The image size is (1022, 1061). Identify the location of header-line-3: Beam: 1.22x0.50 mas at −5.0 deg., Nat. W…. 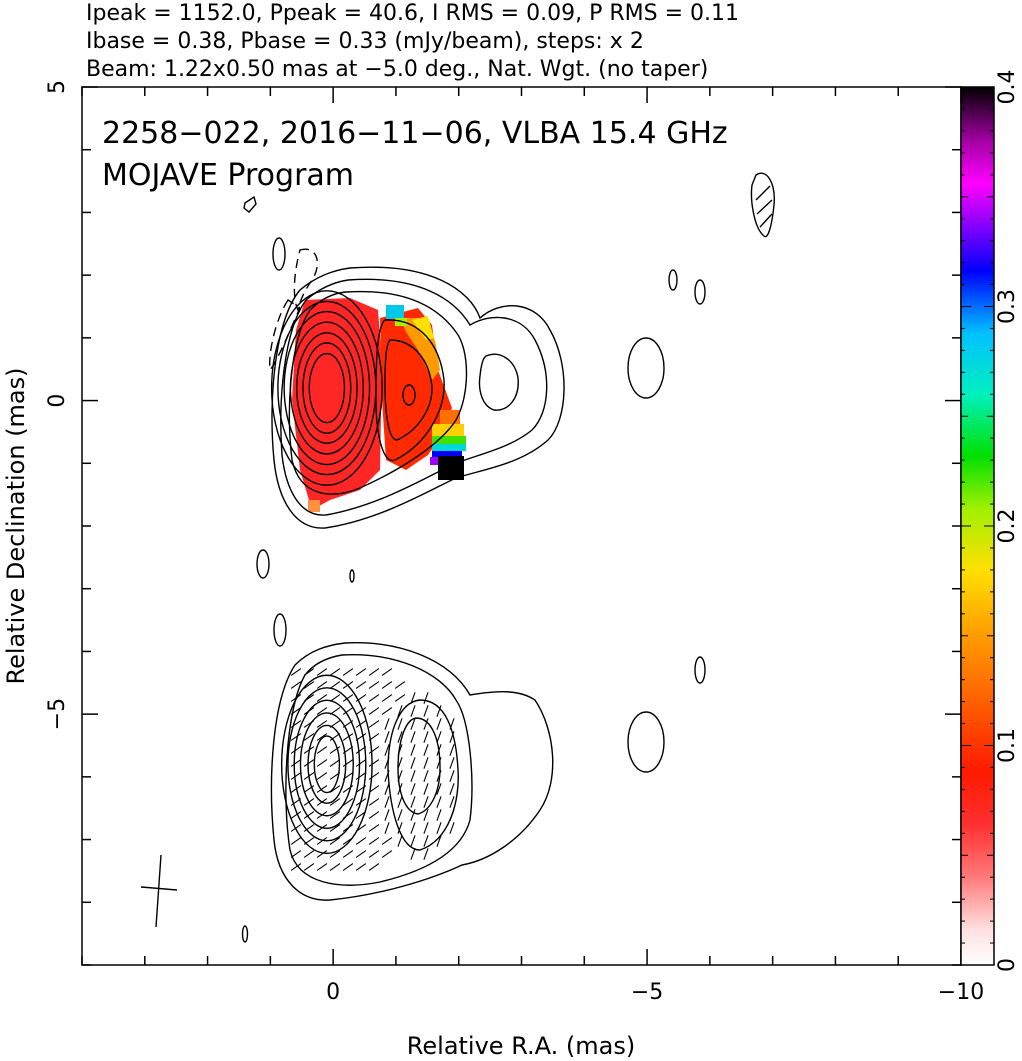
(397, 69).